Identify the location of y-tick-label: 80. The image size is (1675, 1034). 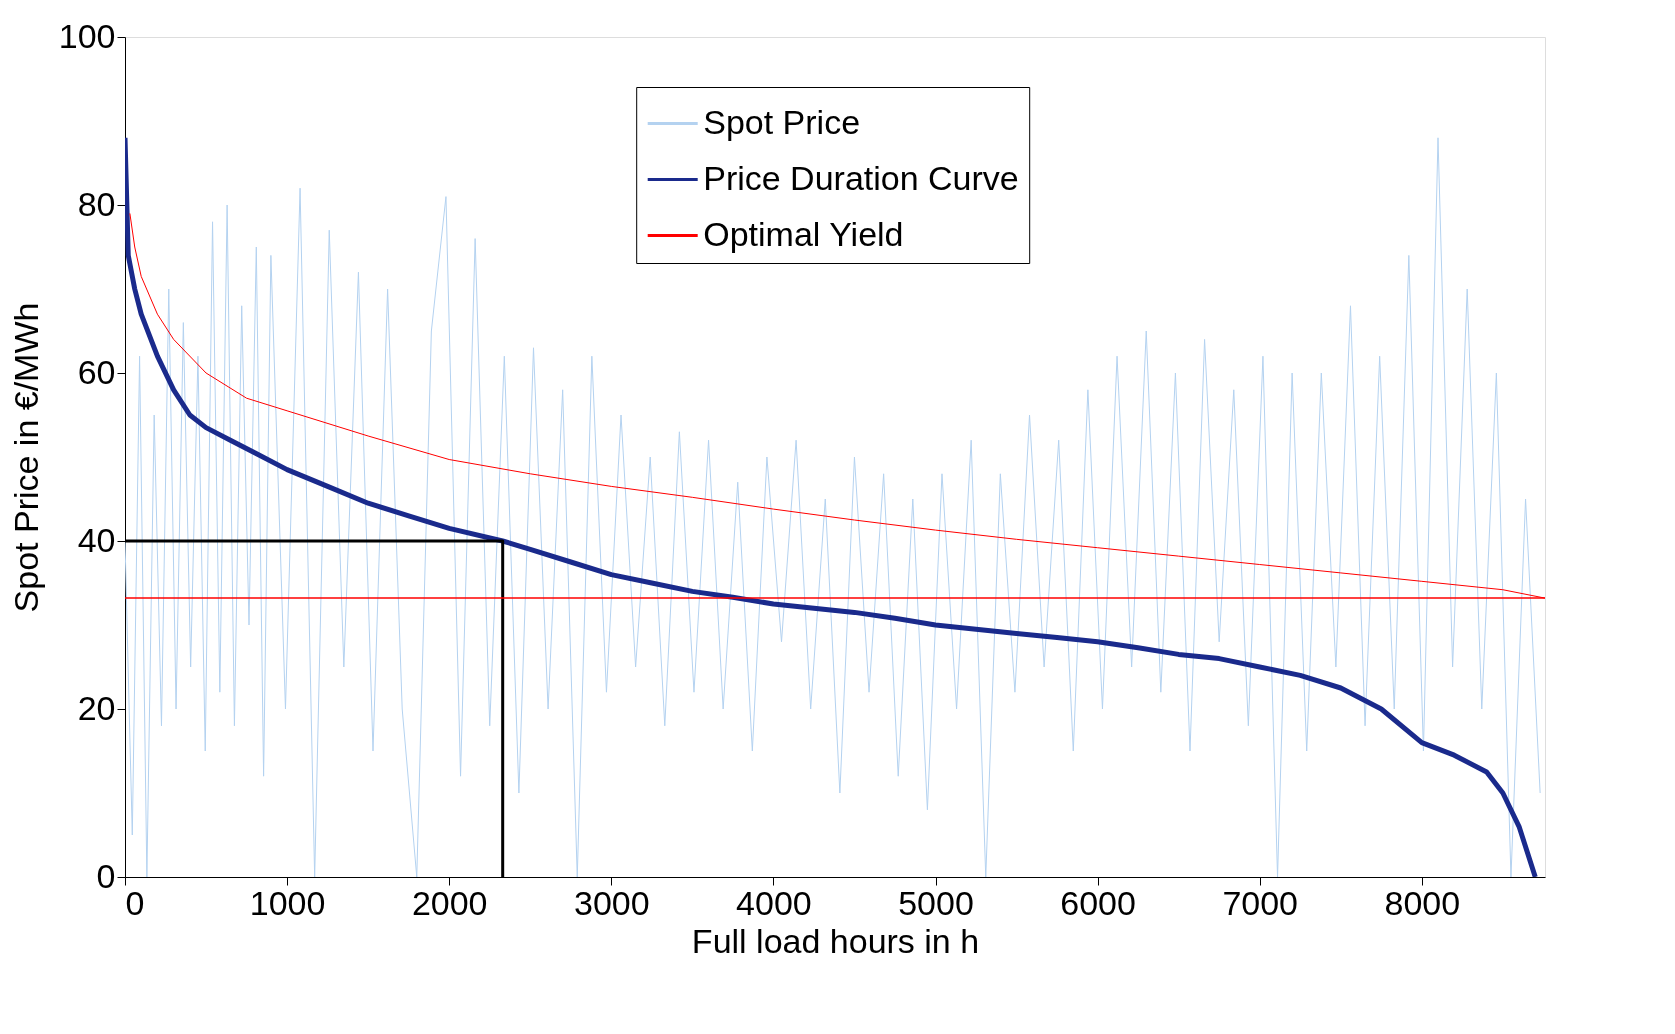
(96, 203).